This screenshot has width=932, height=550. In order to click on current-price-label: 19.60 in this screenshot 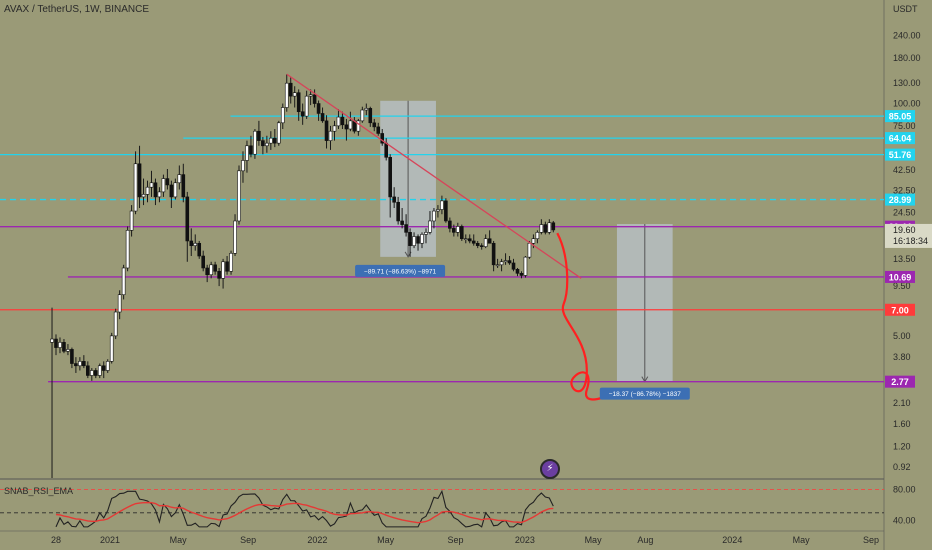, I will do `click(904, 230)`.